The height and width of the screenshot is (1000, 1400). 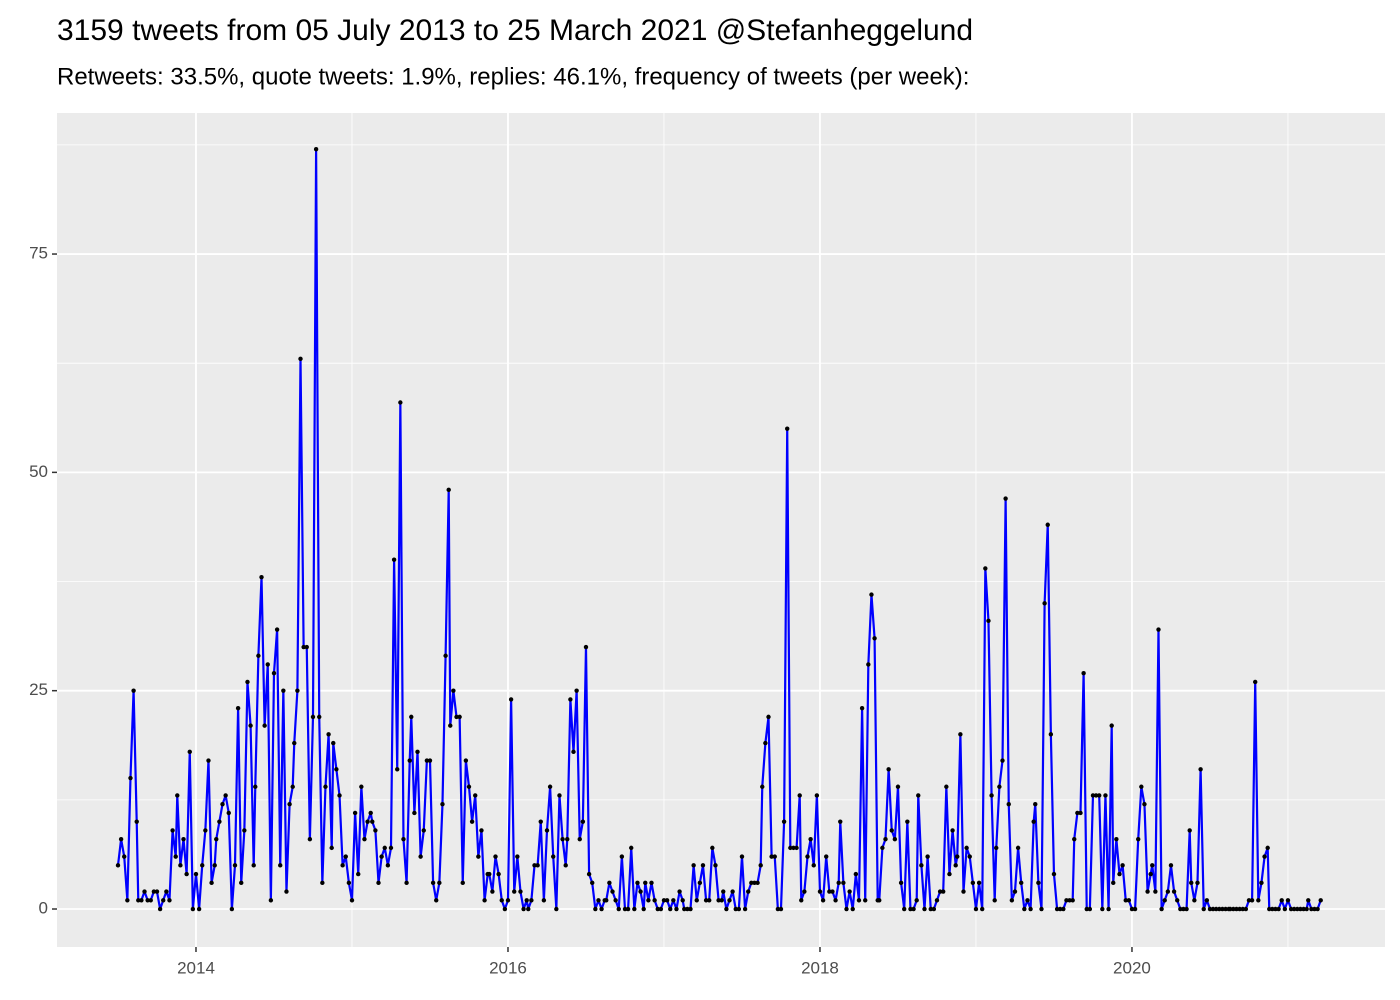 I want to click on y-tick-label: 0, so click(x=43, y=907).